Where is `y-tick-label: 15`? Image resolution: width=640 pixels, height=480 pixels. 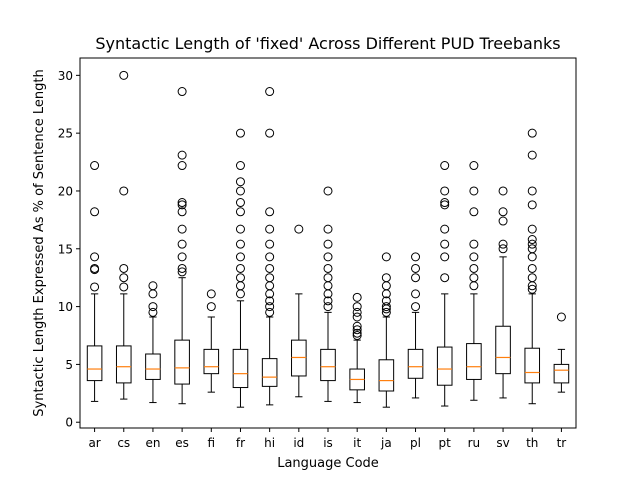 y-tick-label: 15 is located at coordinates (65, 249).